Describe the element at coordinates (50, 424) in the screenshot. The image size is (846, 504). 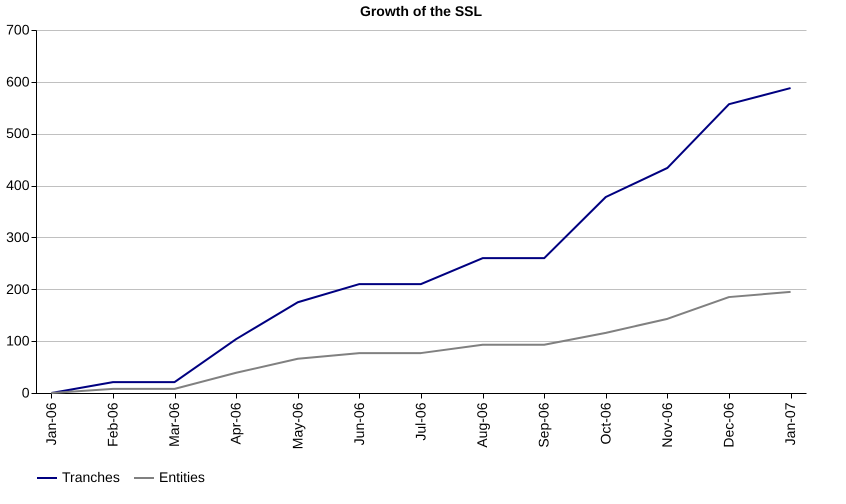
I see `x-tick-label: Jan-06` at that location.